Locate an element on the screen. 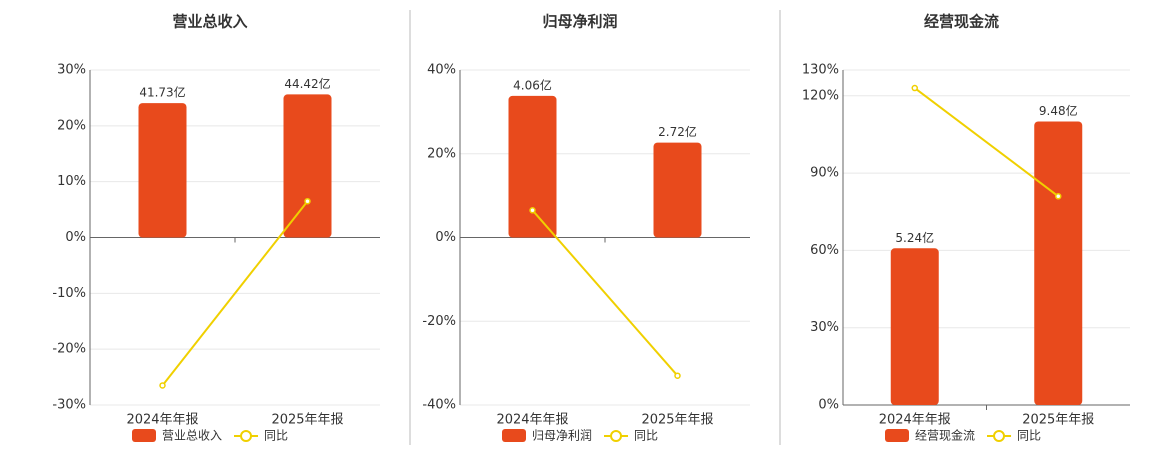 This screenshot has width=1160, height=450. y-tick-label: 60% is located at coordinates (824, 250).